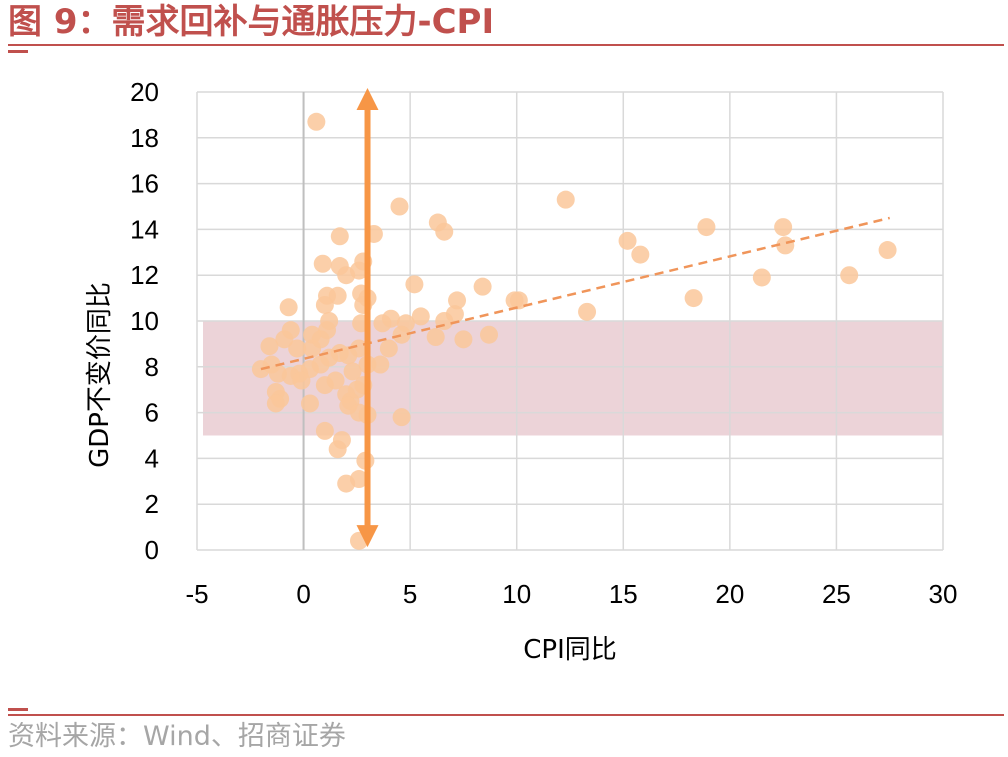 The width and height of the screenshot is (1008, 757). Describe the element at coordinates (144, 275) in the screenshot. I see `y-tick-label-6: 12` at that location.